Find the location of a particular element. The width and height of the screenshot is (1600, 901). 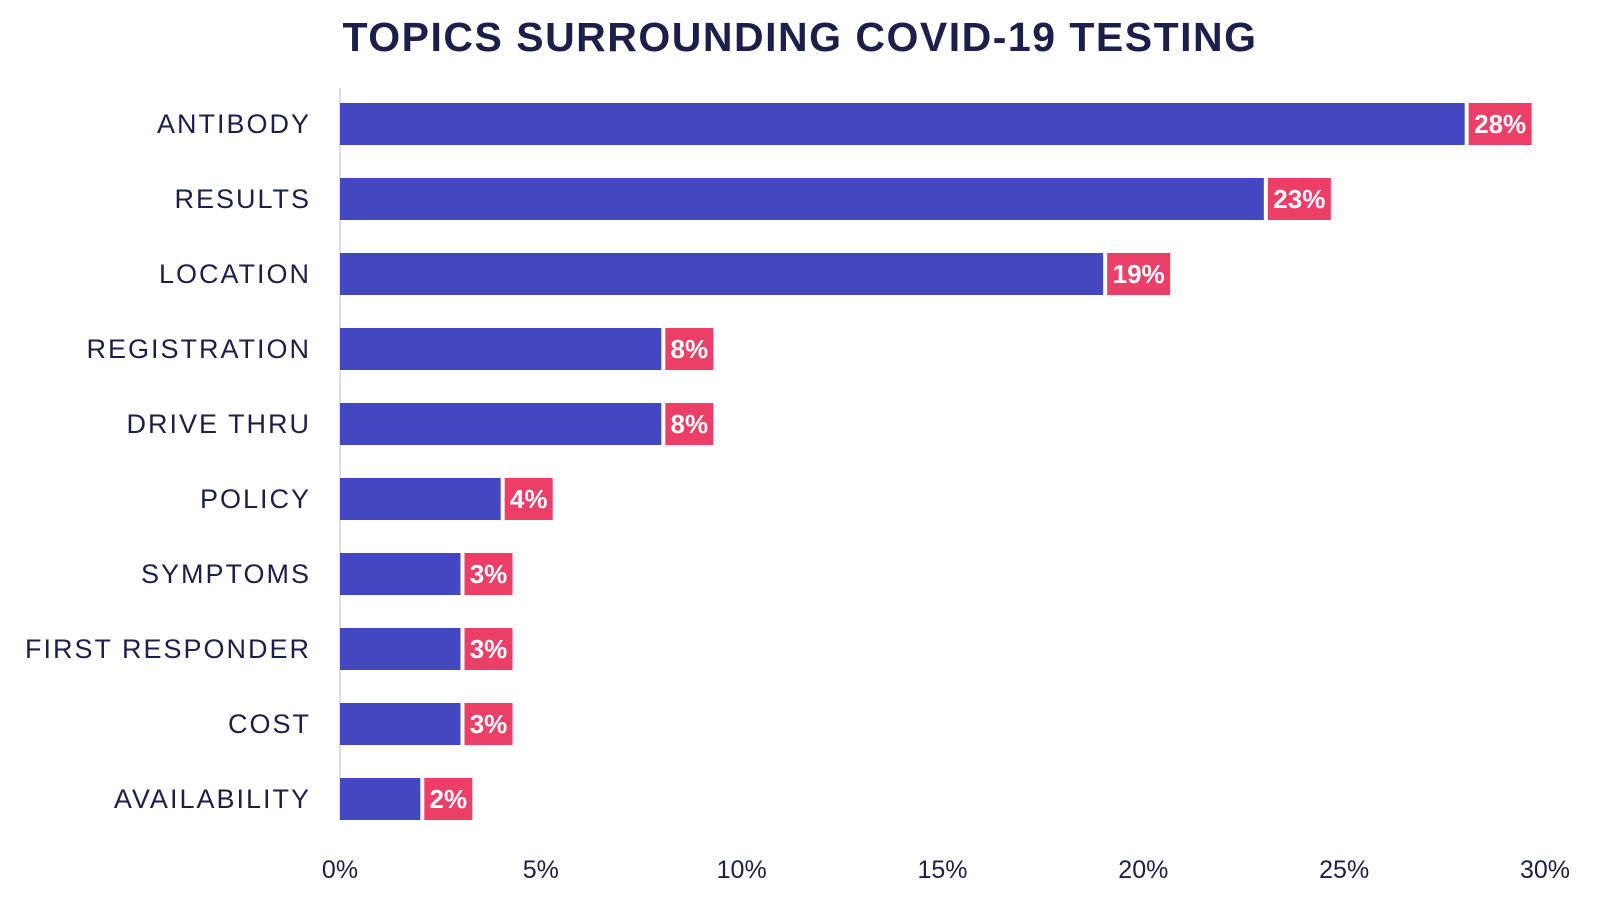

x-tick-label: 20% is located at coordinates (1143, 870).